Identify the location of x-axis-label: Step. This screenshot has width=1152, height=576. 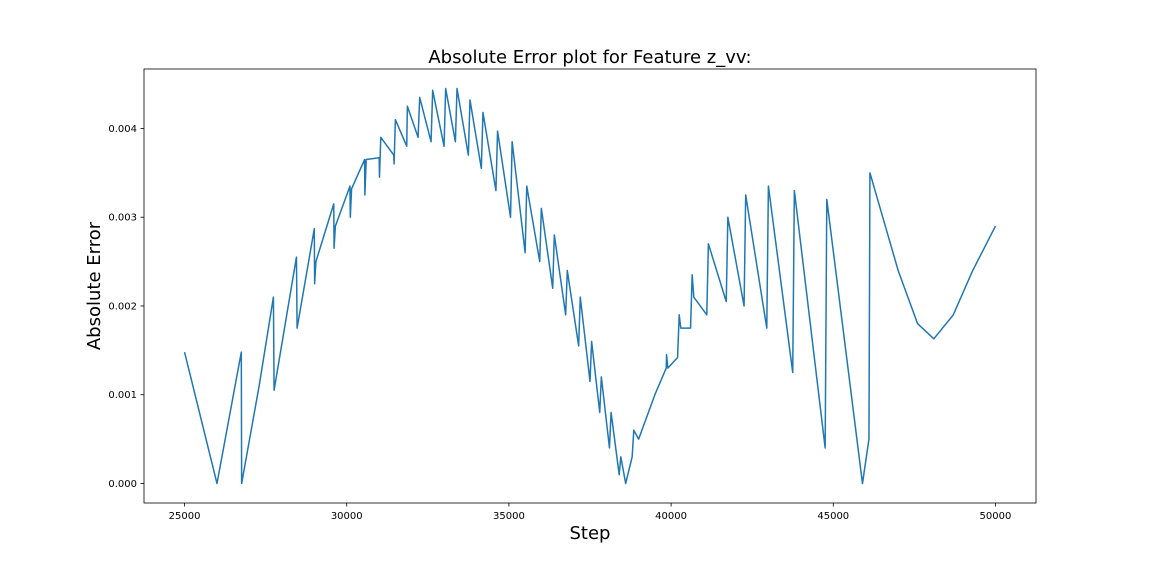
(590, 533).